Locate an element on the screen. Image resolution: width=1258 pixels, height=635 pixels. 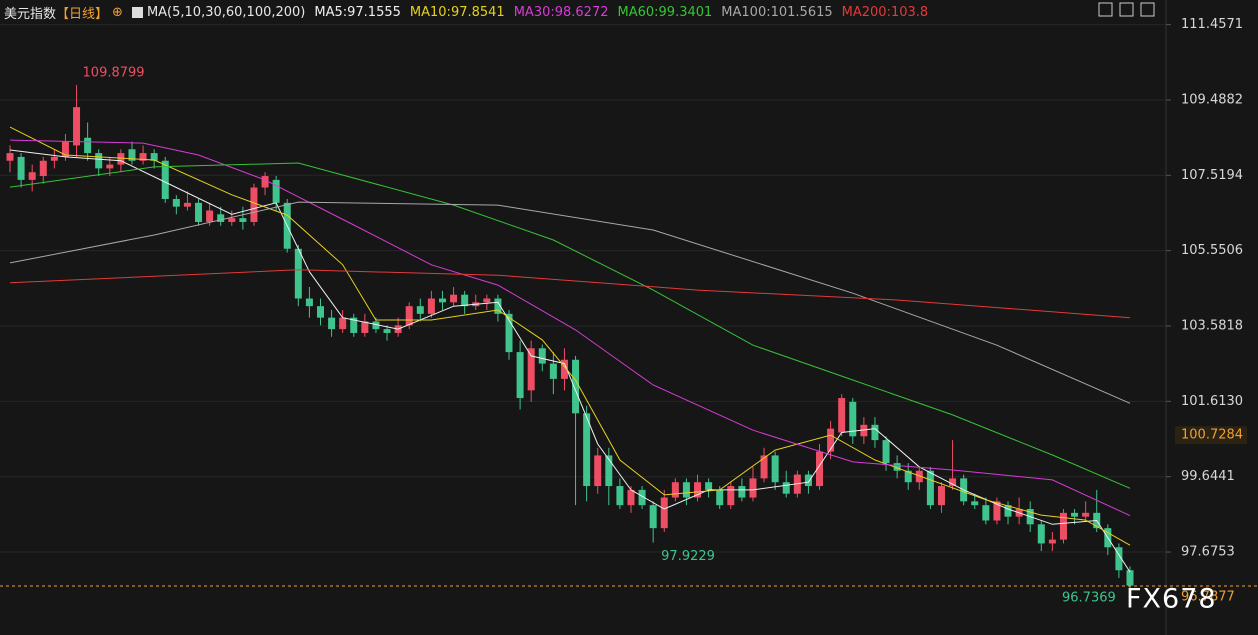
legend-entry: MA60:99.3401 is located at coordinates (665, 12).